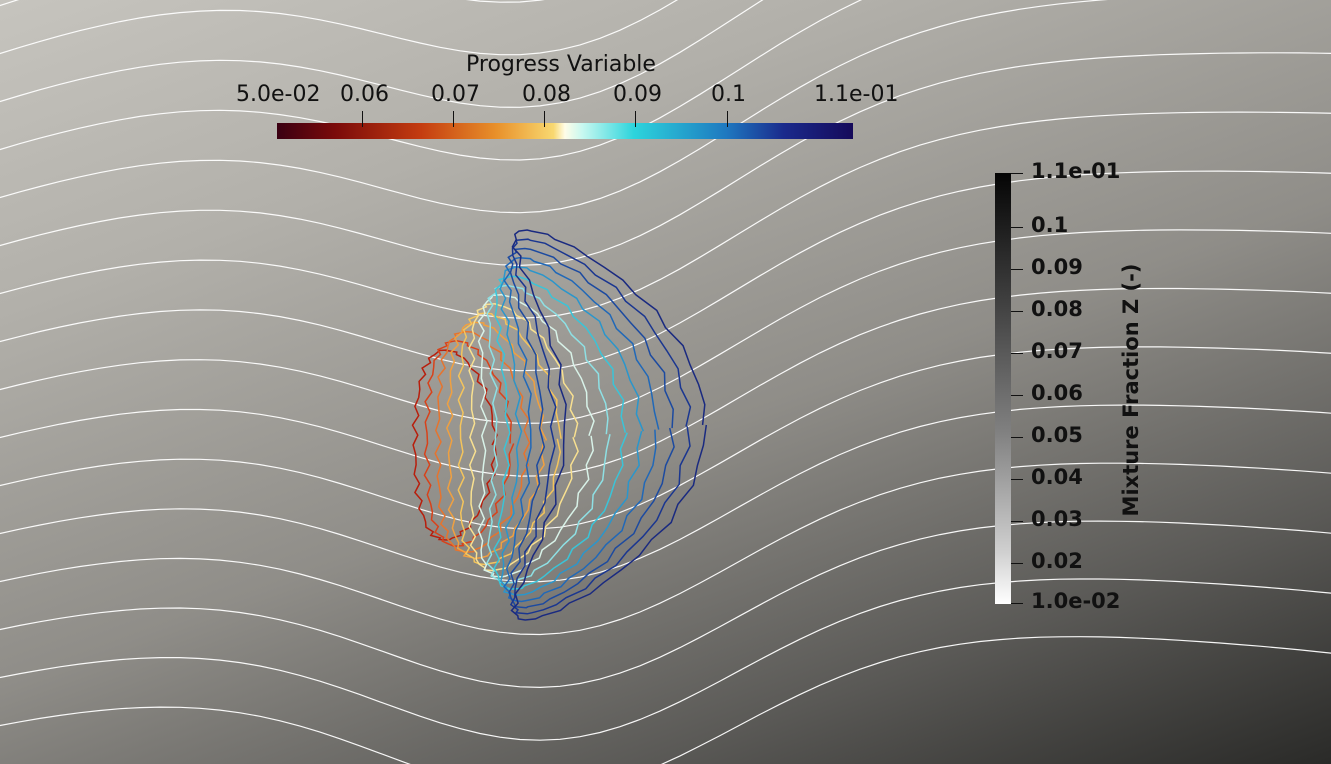  What do you see at coordinates (1057, 309) in the screenshot?
I see `mixture-label: 0.08` at bounding box center [1057, 309].